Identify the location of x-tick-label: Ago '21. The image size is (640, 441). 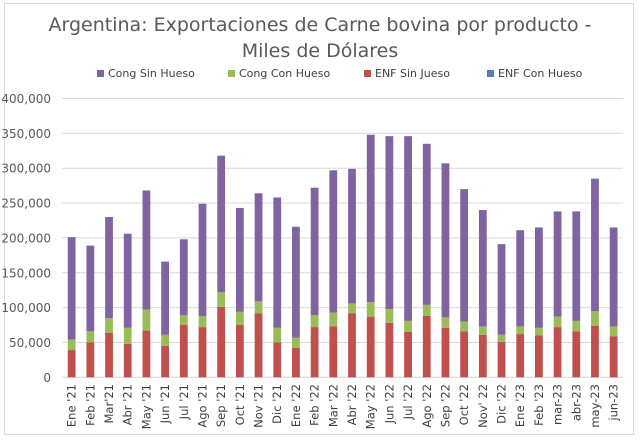
(202, 406).